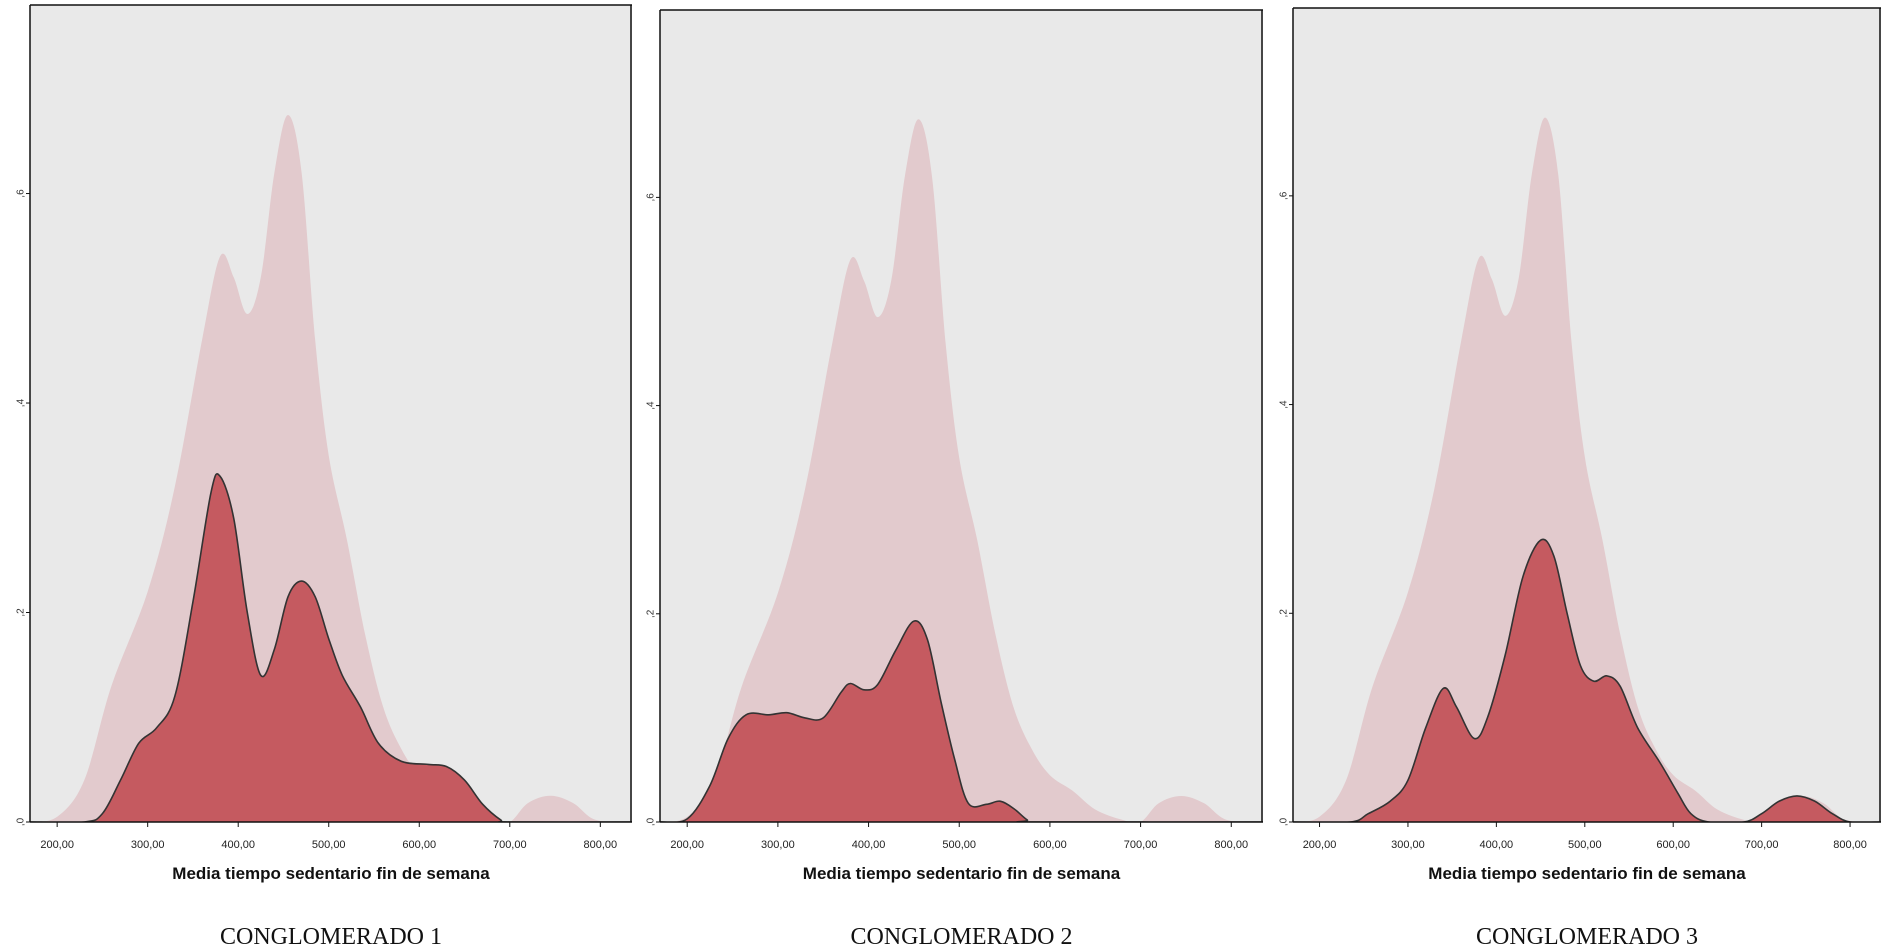 The width and height of the screenshot is (1881, 952). Describe the element at coordinates (962, 937) in the screenshot. I see `panel-caption: CONGLOMERADO 2` at that location.